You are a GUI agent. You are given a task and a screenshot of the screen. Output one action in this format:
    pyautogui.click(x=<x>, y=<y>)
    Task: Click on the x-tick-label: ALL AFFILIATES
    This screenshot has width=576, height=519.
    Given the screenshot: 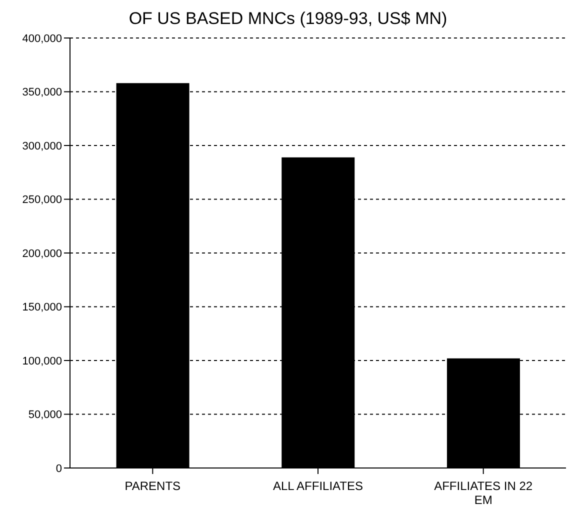 What is the action you would take?
    pyautogui.click(x=318, y=486)
    